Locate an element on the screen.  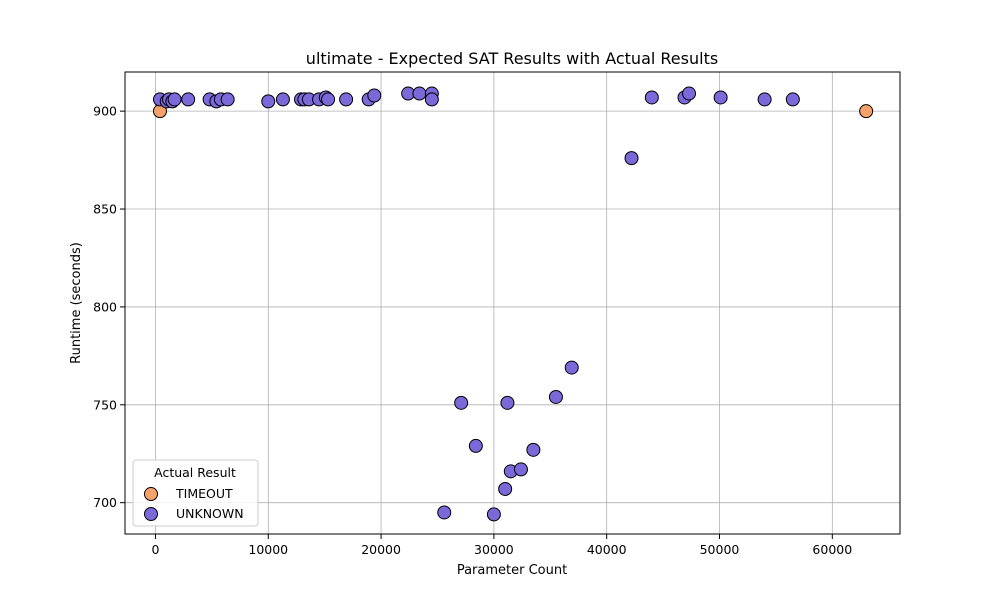
x-tick-label: 60000 is located at coordinates (832, 549).